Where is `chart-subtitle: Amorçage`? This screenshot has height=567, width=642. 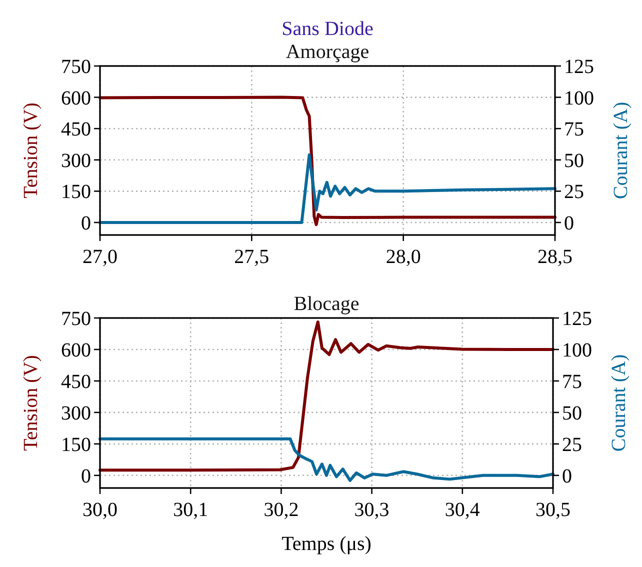 chart-subtitle: Amorçage is located at coordinates (328, 52).